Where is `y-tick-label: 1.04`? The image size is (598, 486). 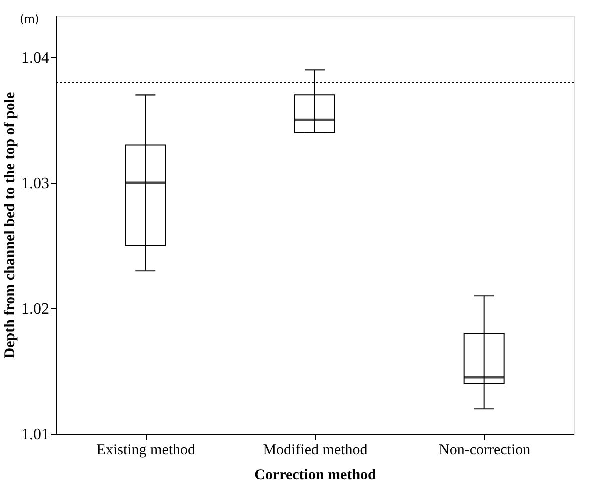
y-tick-label: 1.04 is located at coordinates (36, 58).